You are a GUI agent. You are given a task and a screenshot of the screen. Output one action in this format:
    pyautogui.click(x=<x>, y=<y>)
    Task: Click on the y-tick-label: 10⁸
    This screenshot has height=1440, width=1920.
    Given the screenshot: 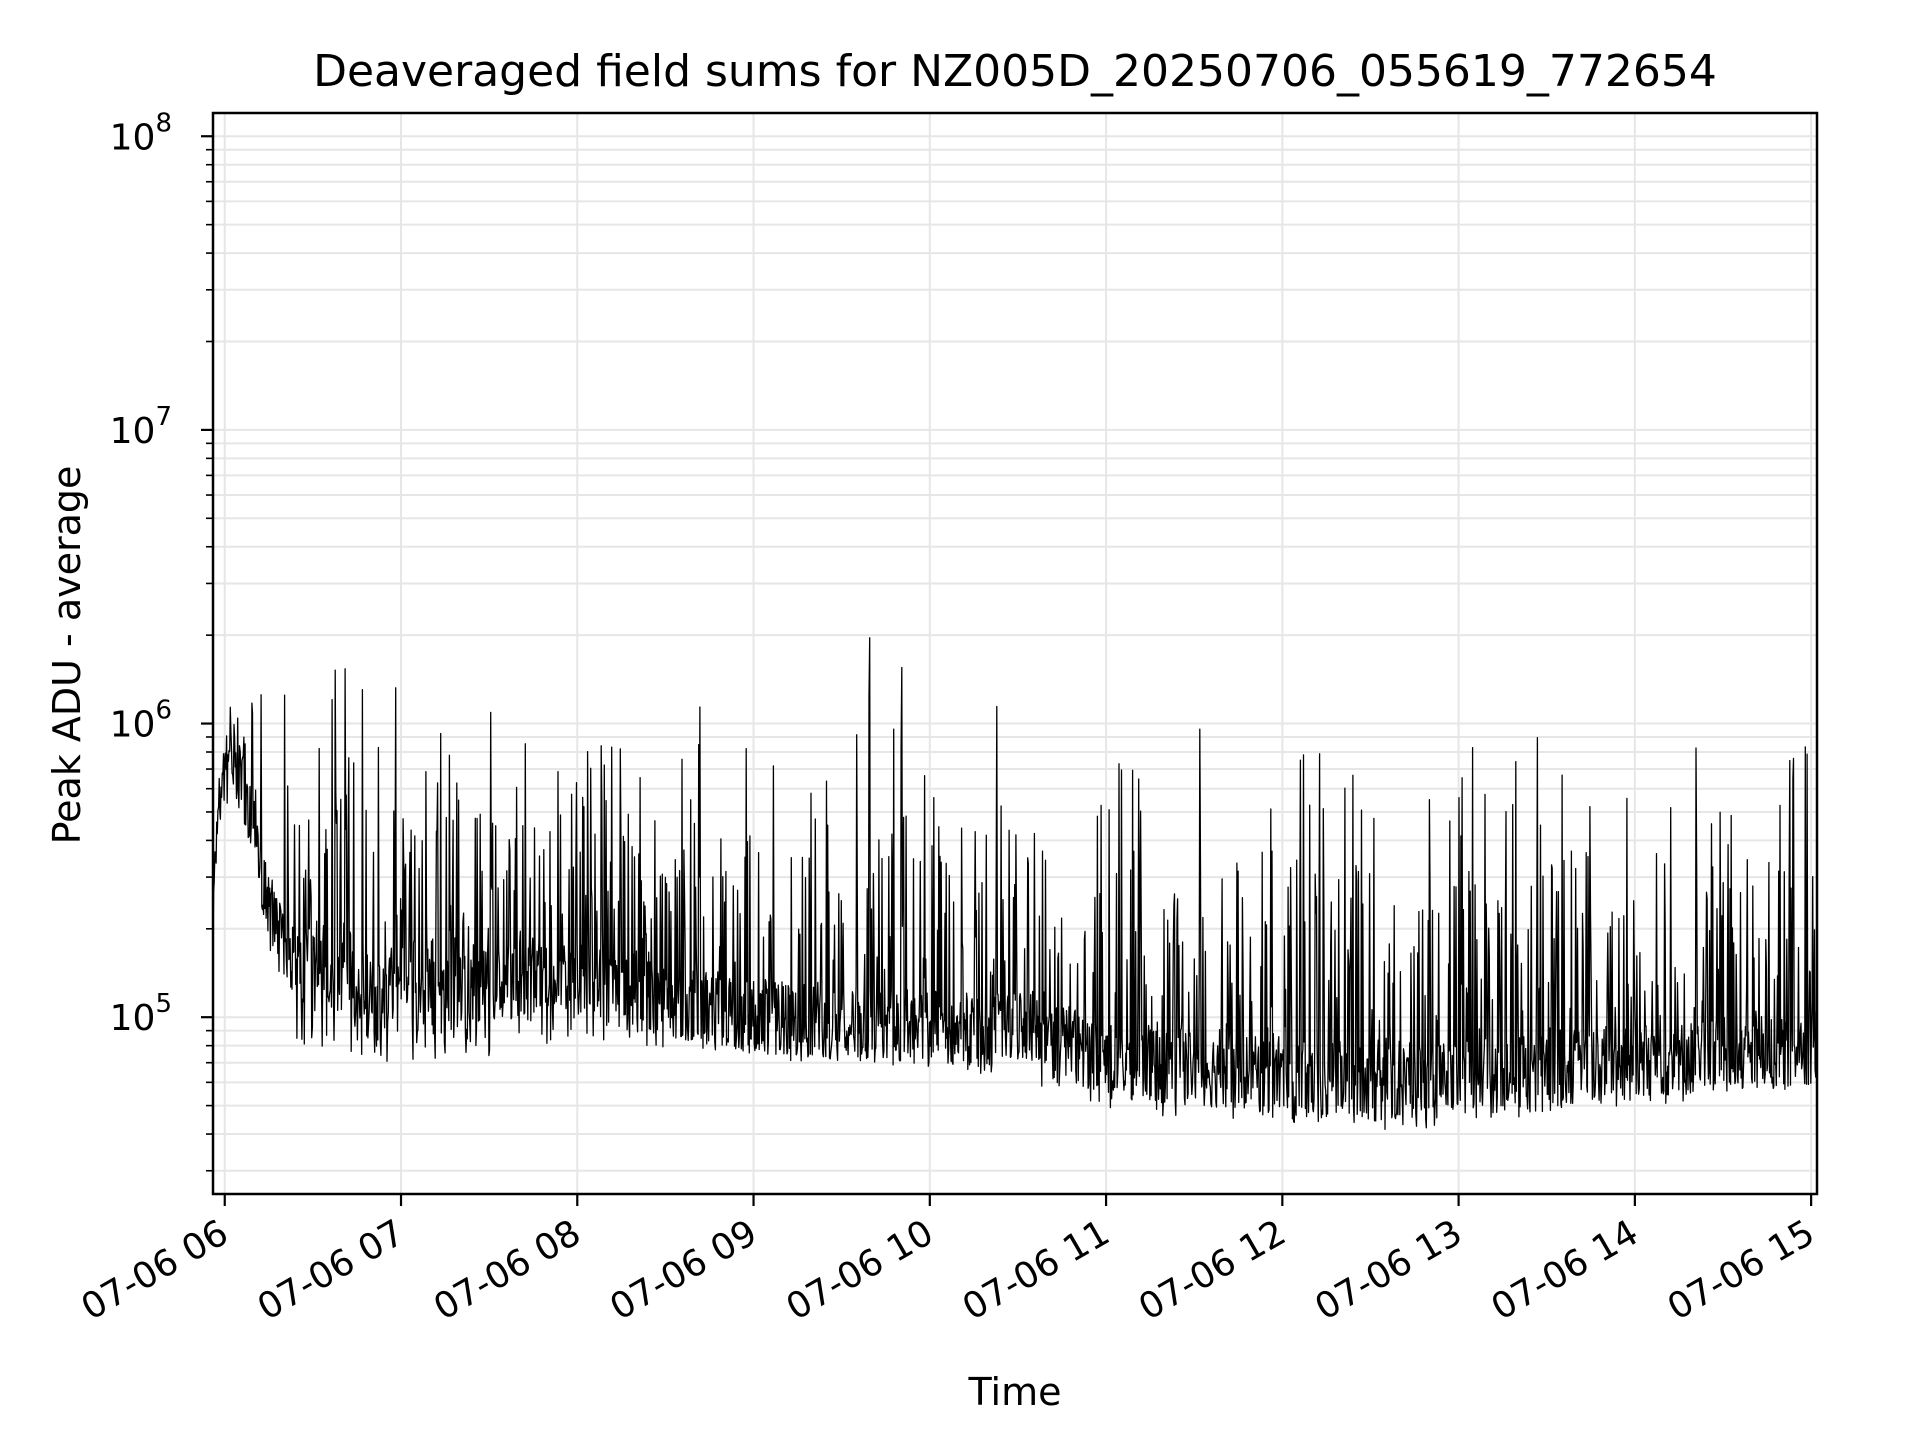 What is the action you would take?
    pyautogui.click(x=141, y=133)
    